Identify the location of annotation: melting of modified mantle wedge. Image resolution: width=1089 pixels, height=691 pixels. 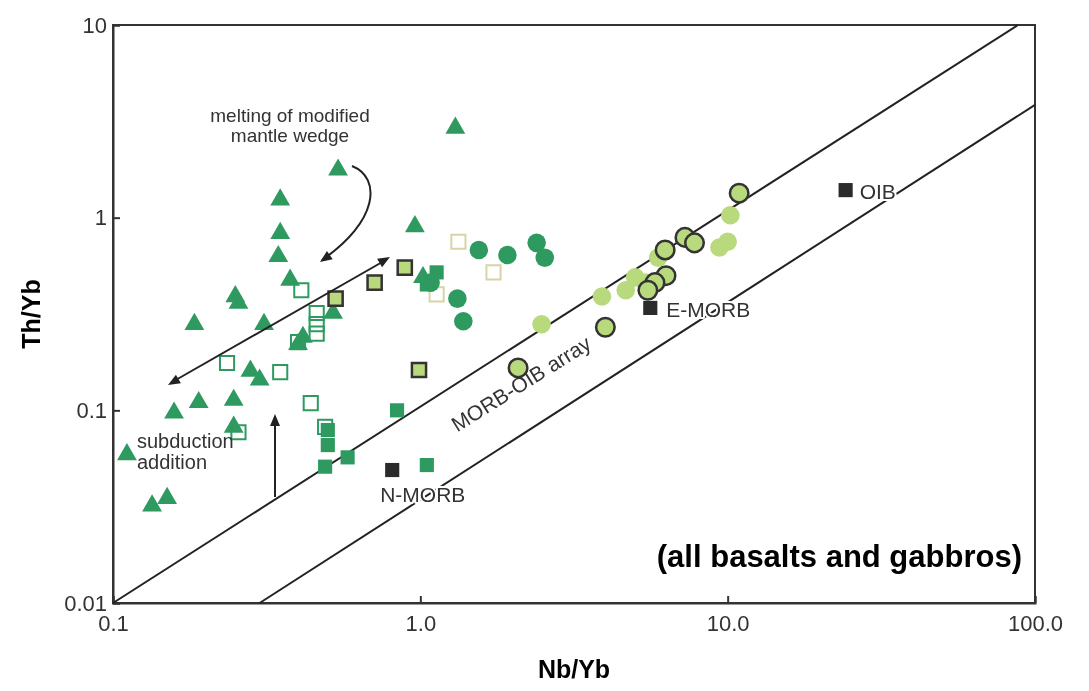
(290, 125).